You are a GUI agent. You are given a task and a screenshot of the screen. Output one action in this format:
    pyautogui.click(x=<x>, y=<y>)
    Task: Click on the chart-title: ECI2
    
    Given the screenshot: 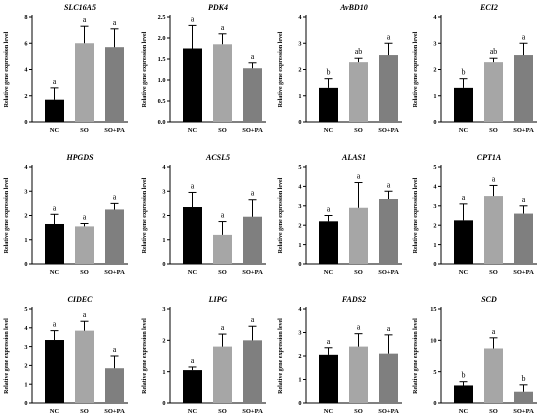 What is the action you would take?
    pyautogui.click(x=488, y=7)
    